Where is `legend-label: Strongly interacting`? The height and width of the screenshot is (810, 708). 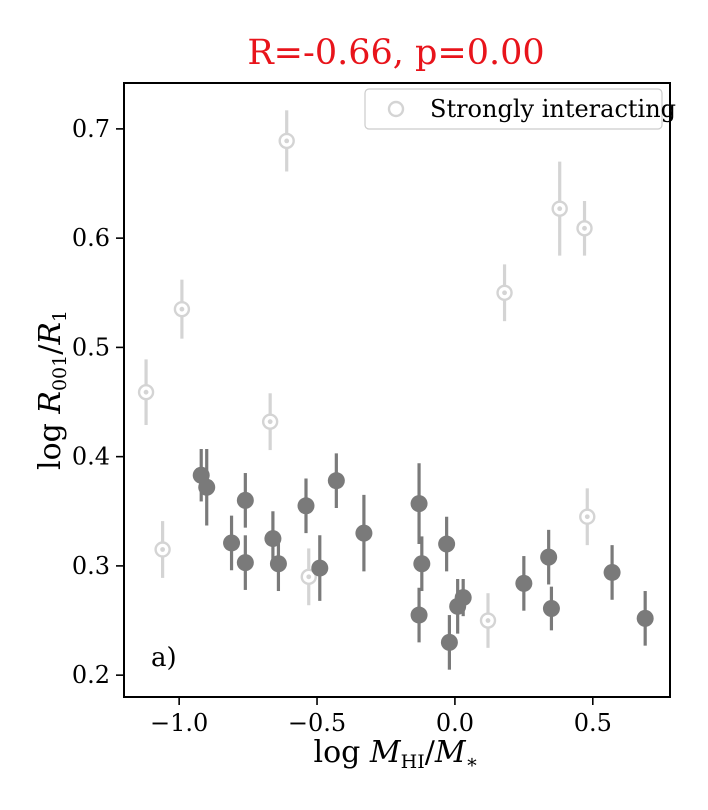
legend-label: Strongly interacting is located at coordinates (553, 109).